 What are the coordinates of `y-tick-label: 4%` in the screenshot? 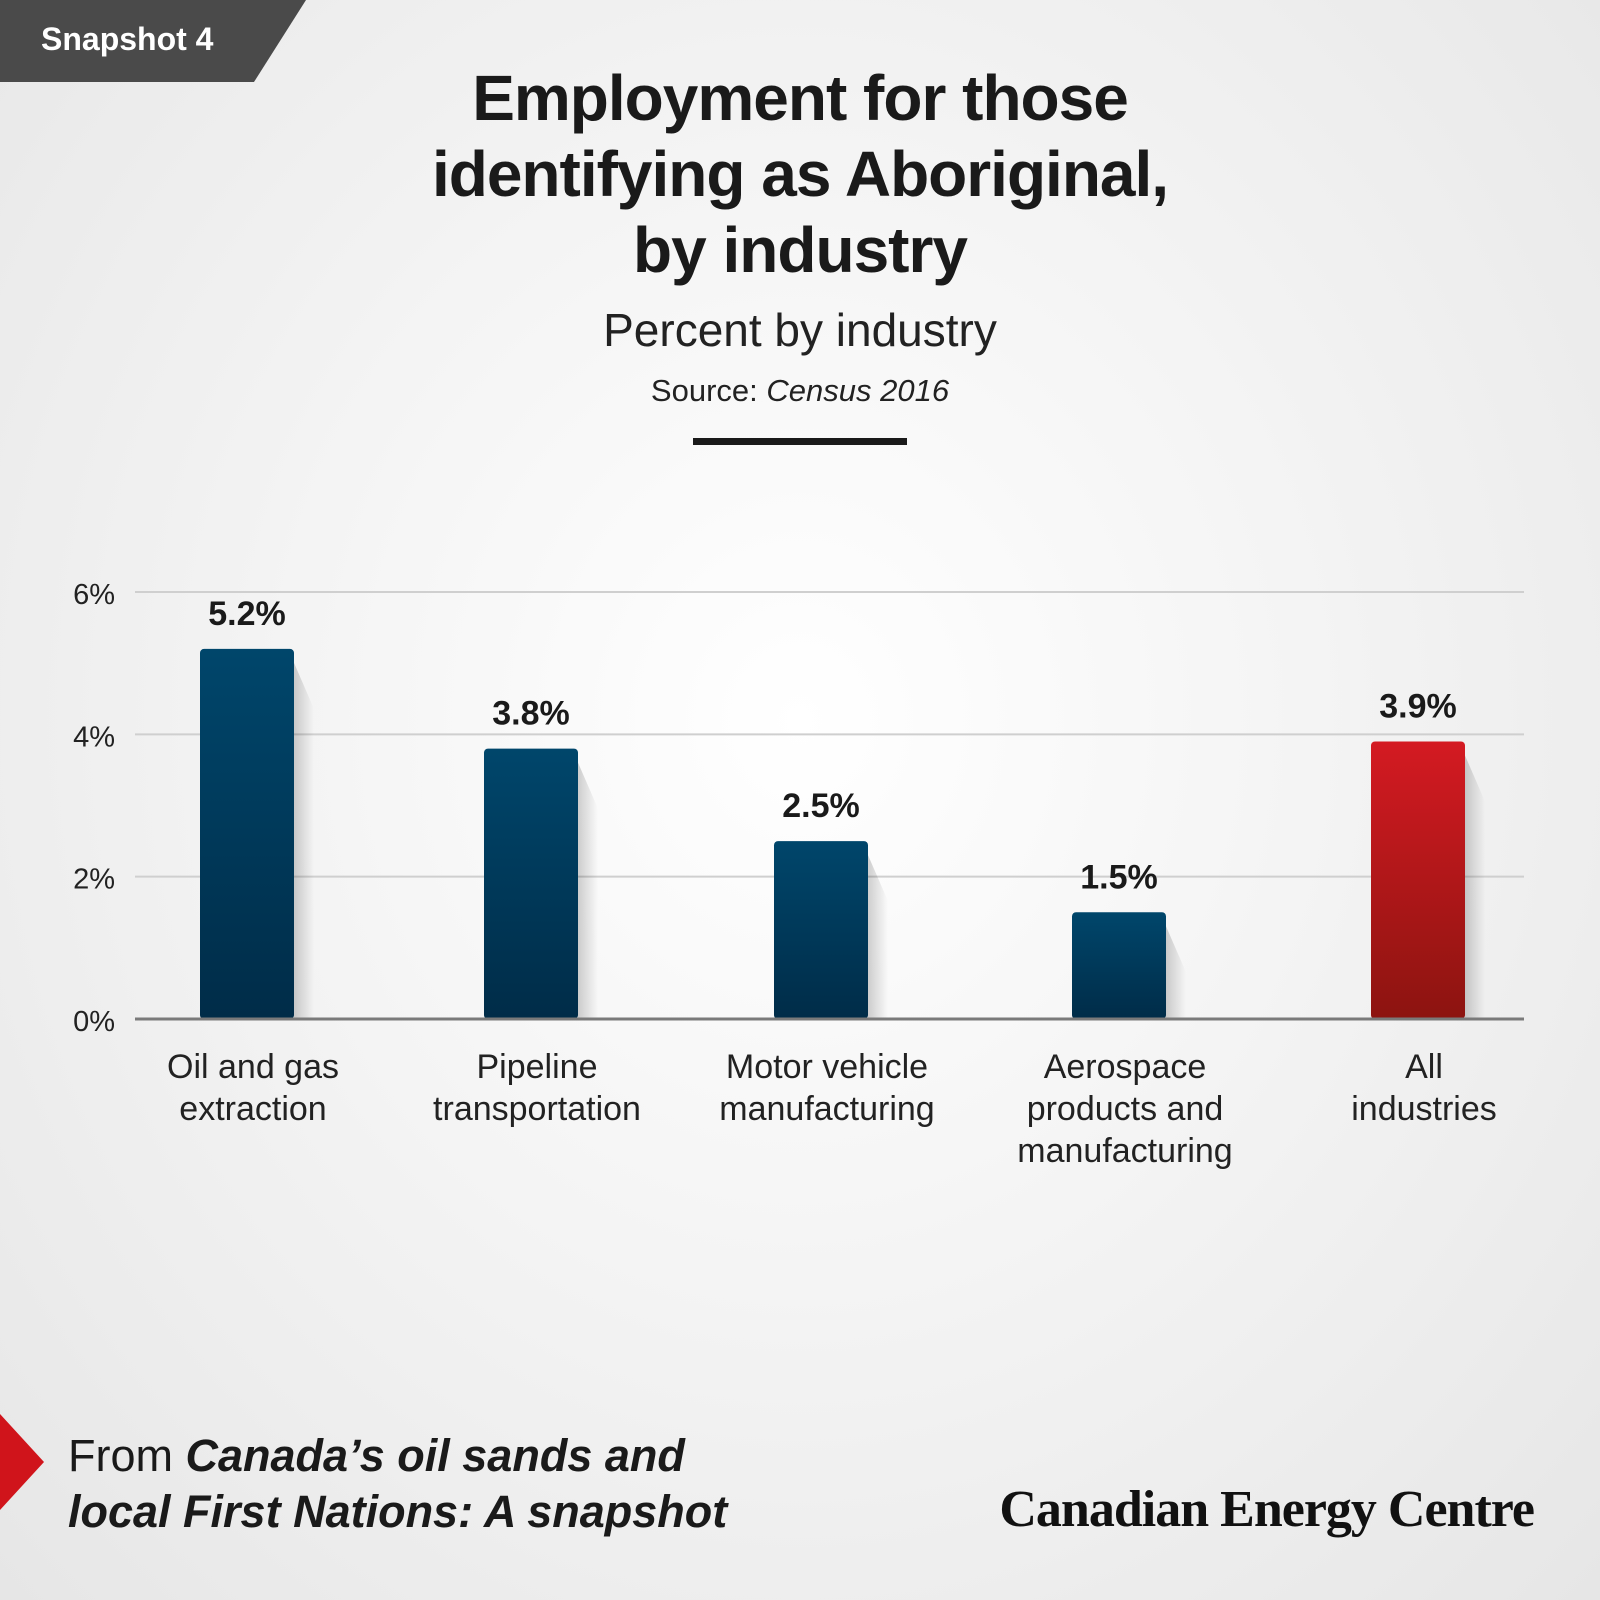 It's located at (94, 737).